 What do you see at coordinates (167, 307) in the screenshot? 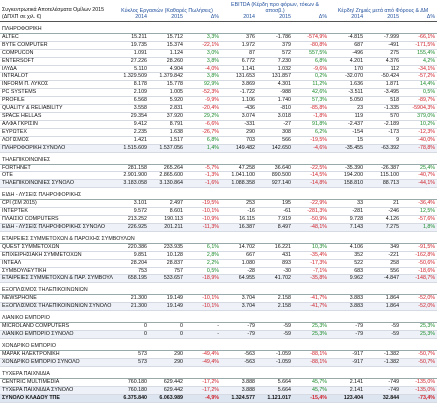
I see `cell: 19.149` at bounding box center [167, 307].